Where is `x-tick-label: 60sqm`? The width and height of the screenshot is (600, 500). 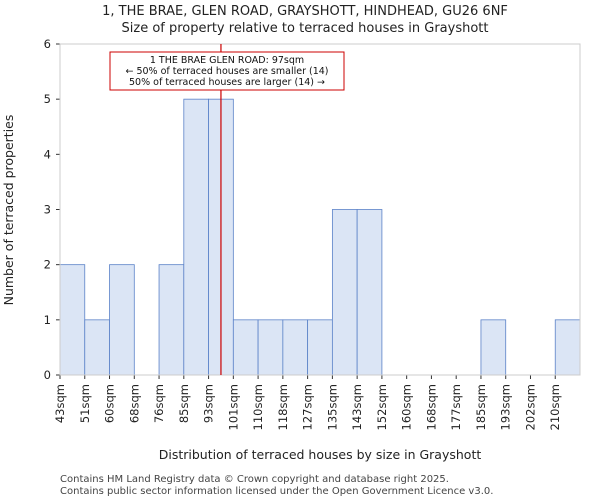
x-tick-label: 60sqm is located at coordinates (110, 403).